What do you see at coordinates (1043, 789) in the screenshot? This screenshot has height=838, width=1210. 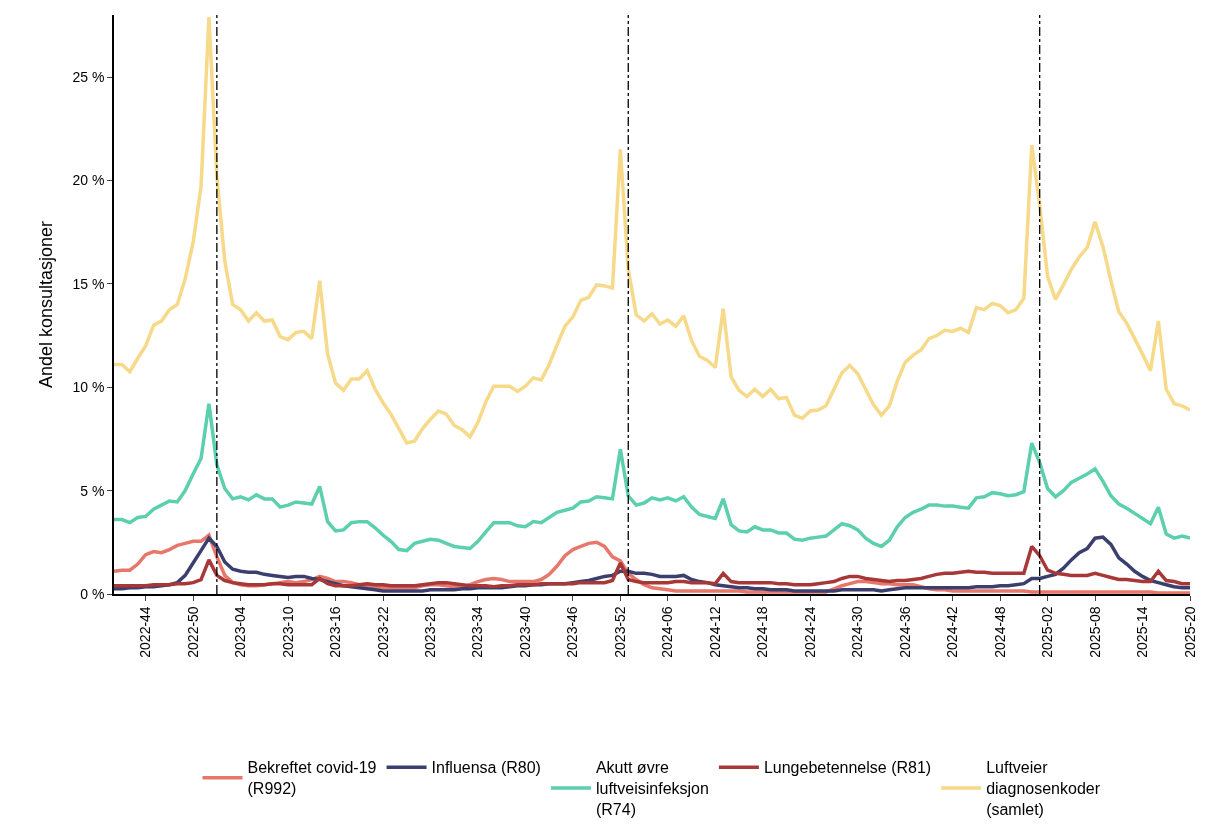 I see `legend-label: Luftveier diagnosenkoder (samlet)` at bounding box center [1043, 789].